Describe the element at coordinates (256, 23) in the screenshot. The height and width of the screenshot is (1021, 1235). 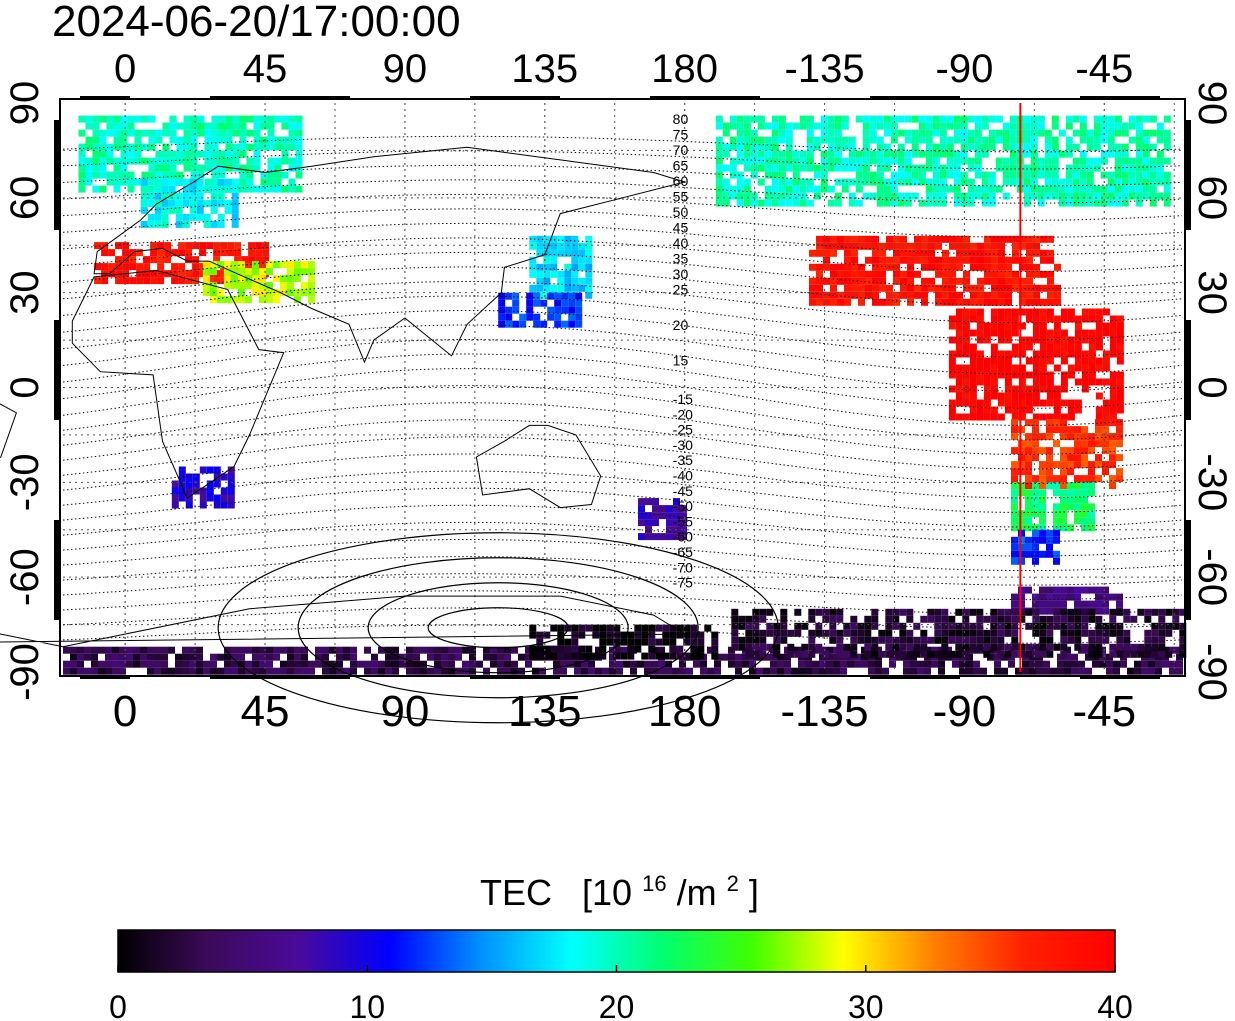
I see `timestamp: 2024-06-20/17:00:00` at that location.